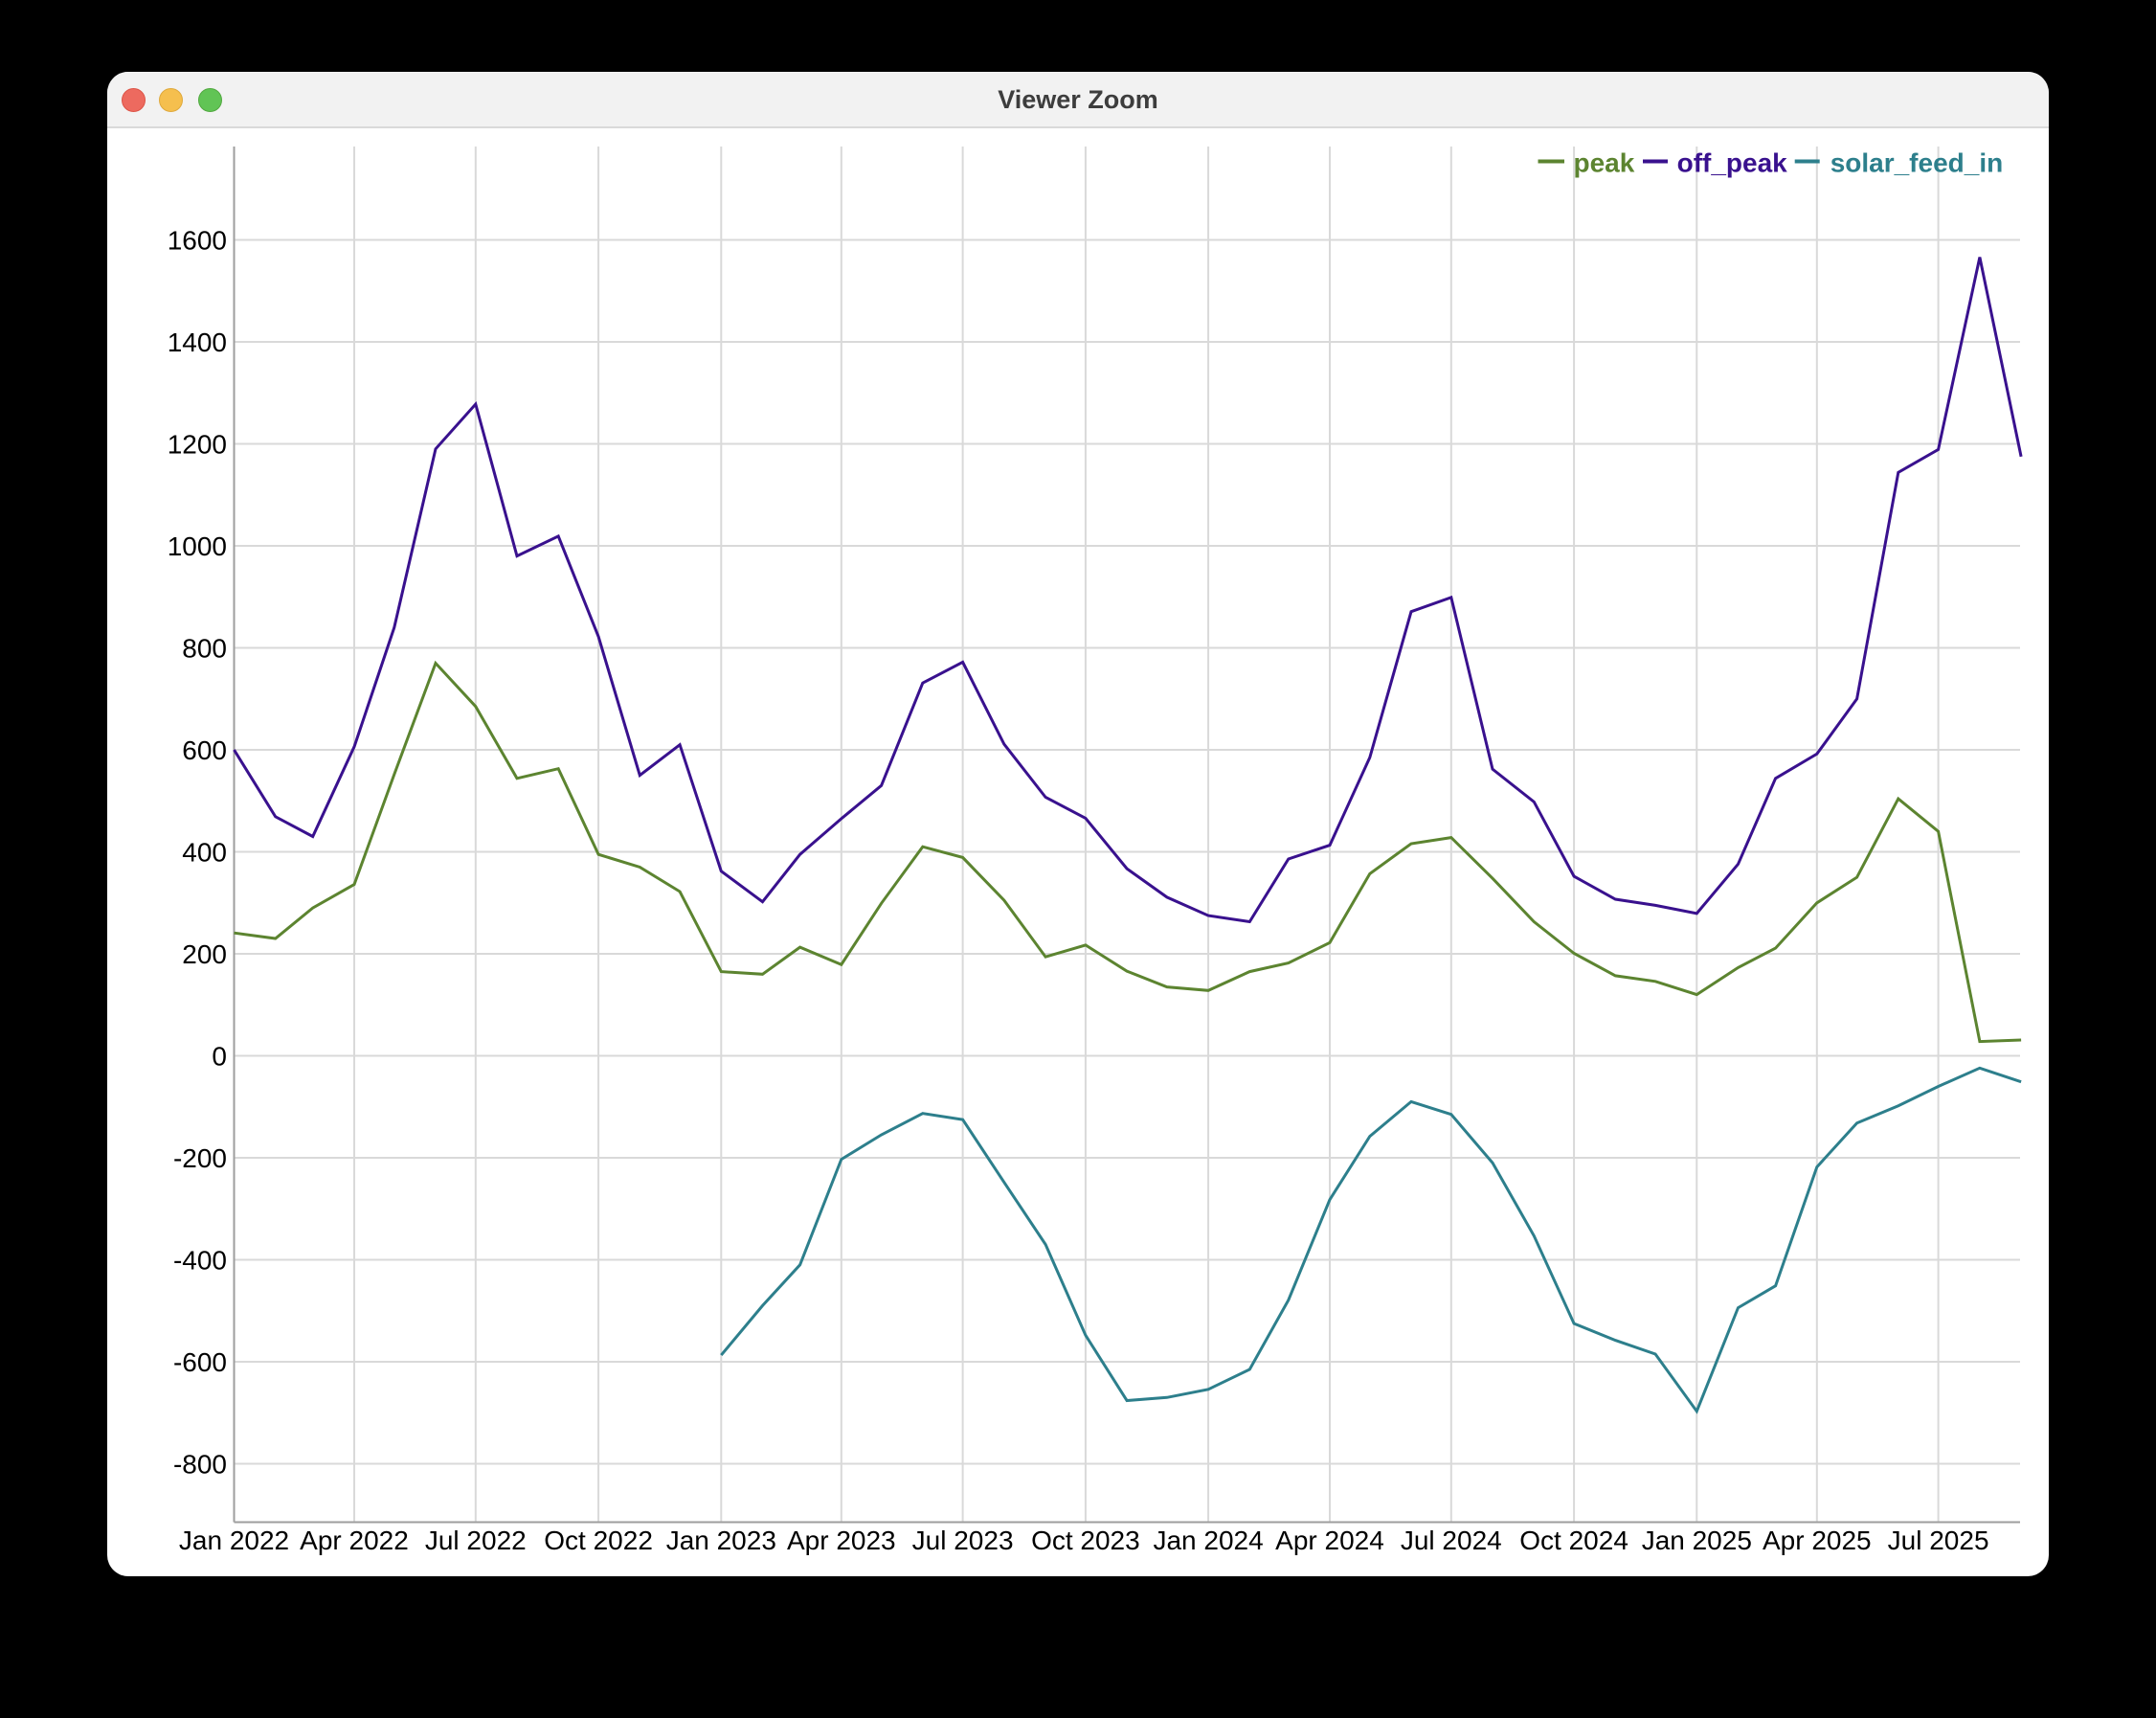  What do you see at coordinates (219, 1057) in the screenshot?
I see `svg-text: 0` at bounding box center [219, 1057].